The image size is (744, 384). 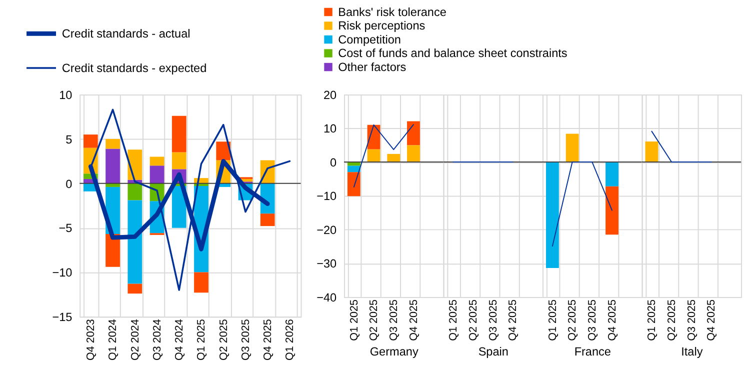 What do you see at coordinates (134, 68) in the screenshot?
I see `legend-label: Credit standards - expected` at bounding box center [134, 68].